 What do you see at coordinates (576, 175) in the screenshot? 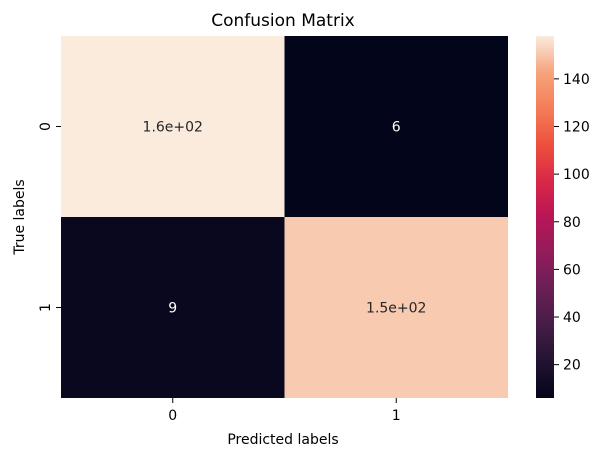
I see `colorbar-tick-label: 100` at bounding box center [576, 175].